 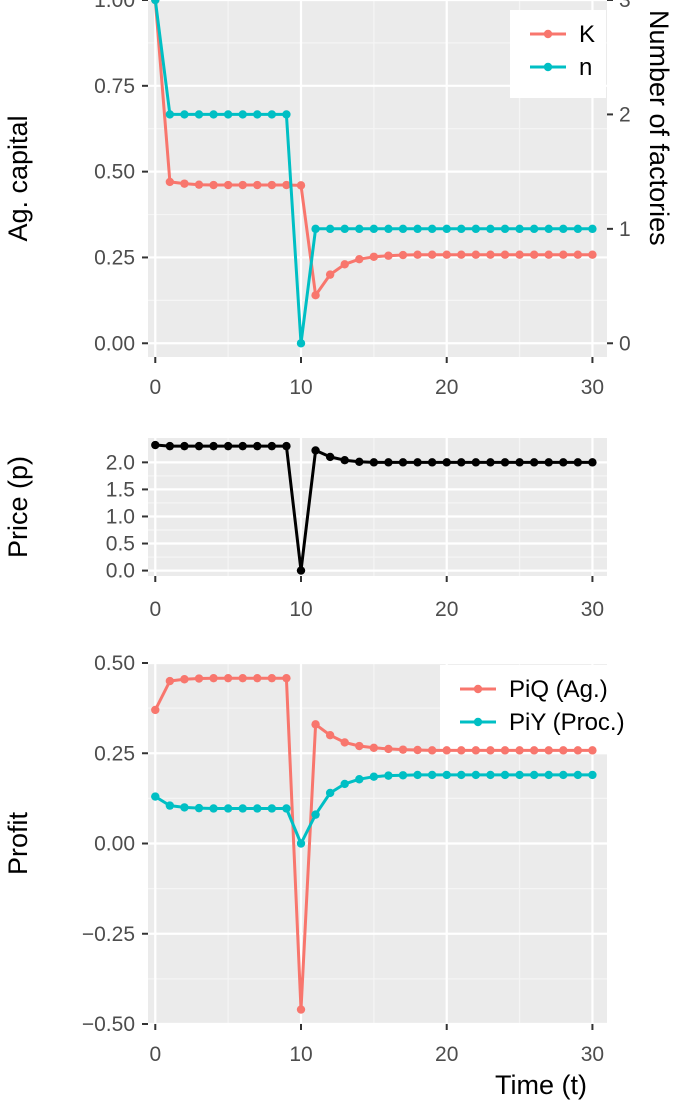 What do you see at coordinates (114, 343) in the screenshot?
I see `y-tick-label: 0.00` at bounding box center [114, 343].